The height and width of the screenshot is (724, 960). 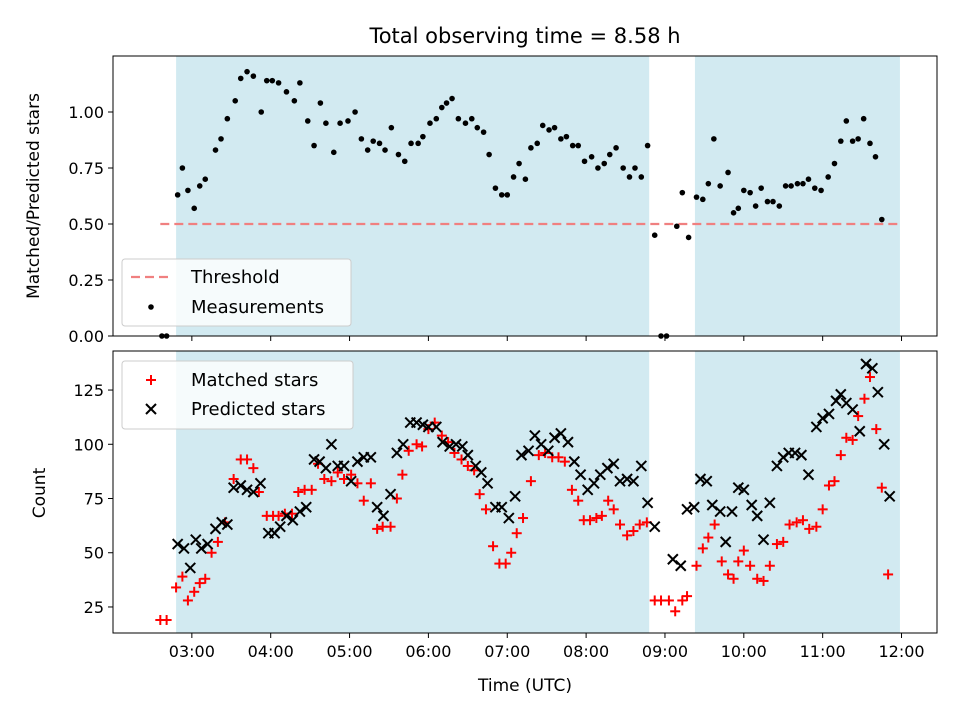 What do you see at coordinates (94, 499) in the screenshot?
I see `y-tick-label: 75` at bounding box center [94, 499].